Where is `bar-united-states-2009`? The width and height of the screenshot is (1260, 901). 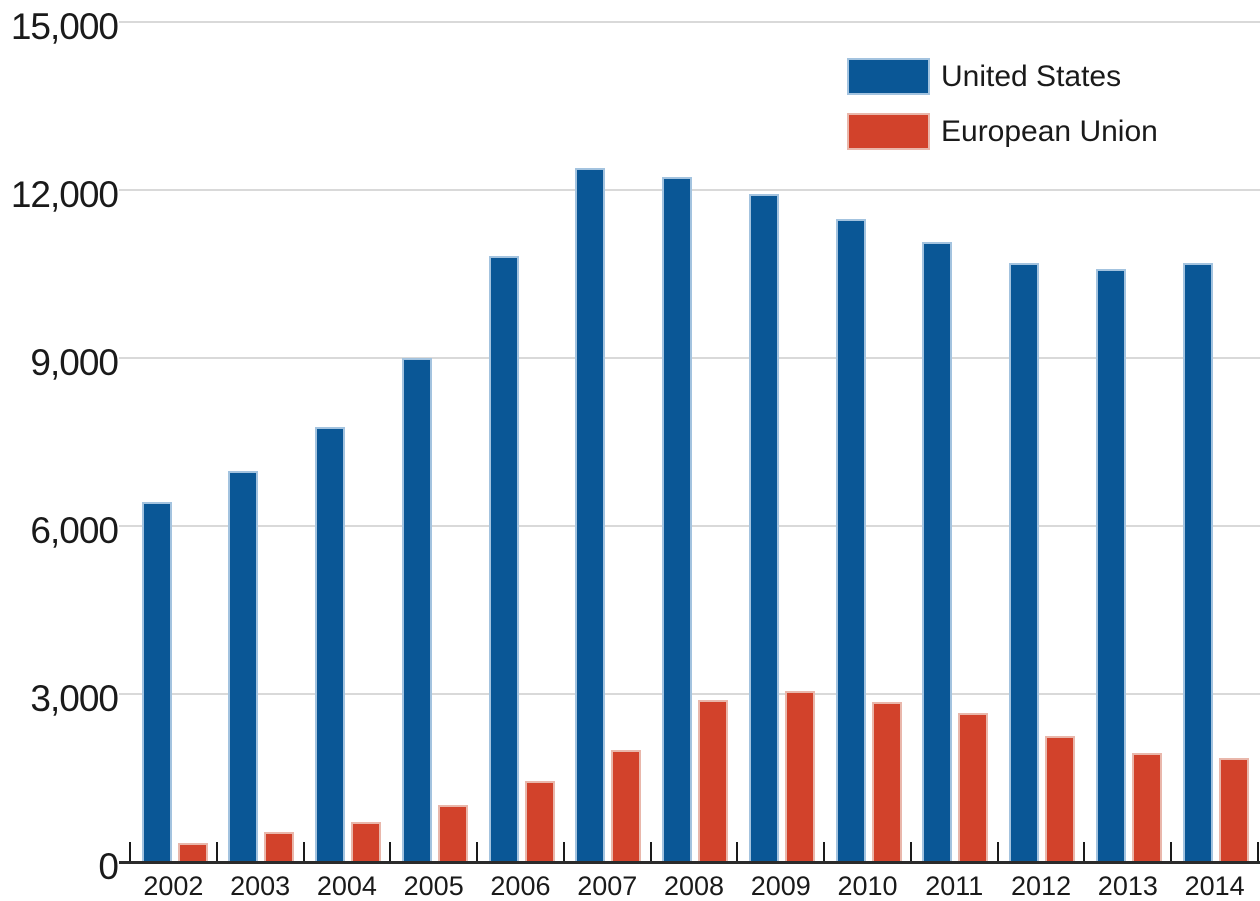
bar-united-states-2009 is located at coordinates (763, 527).